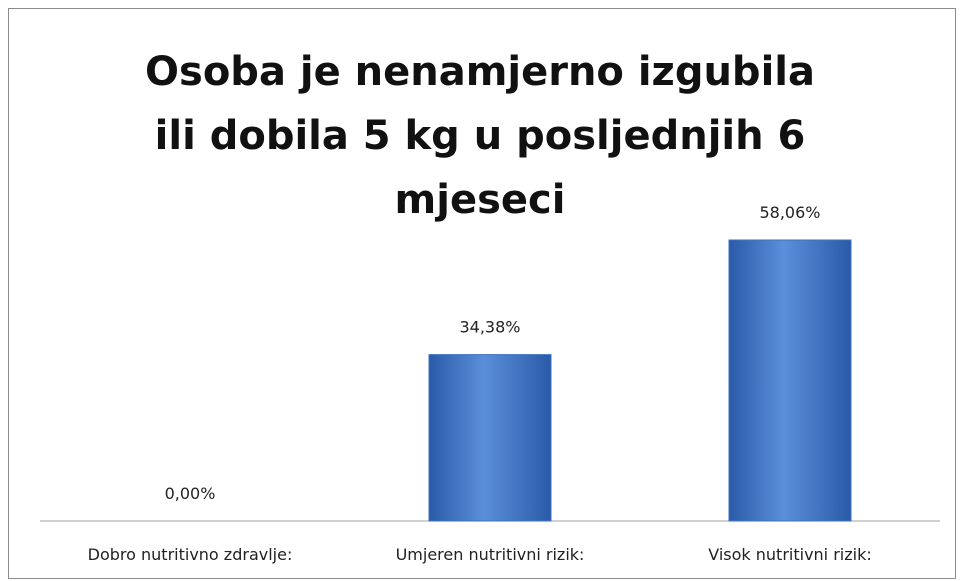  I want to click on x-tick-label: Visok nutritivni rizik:, so click(789, 554).